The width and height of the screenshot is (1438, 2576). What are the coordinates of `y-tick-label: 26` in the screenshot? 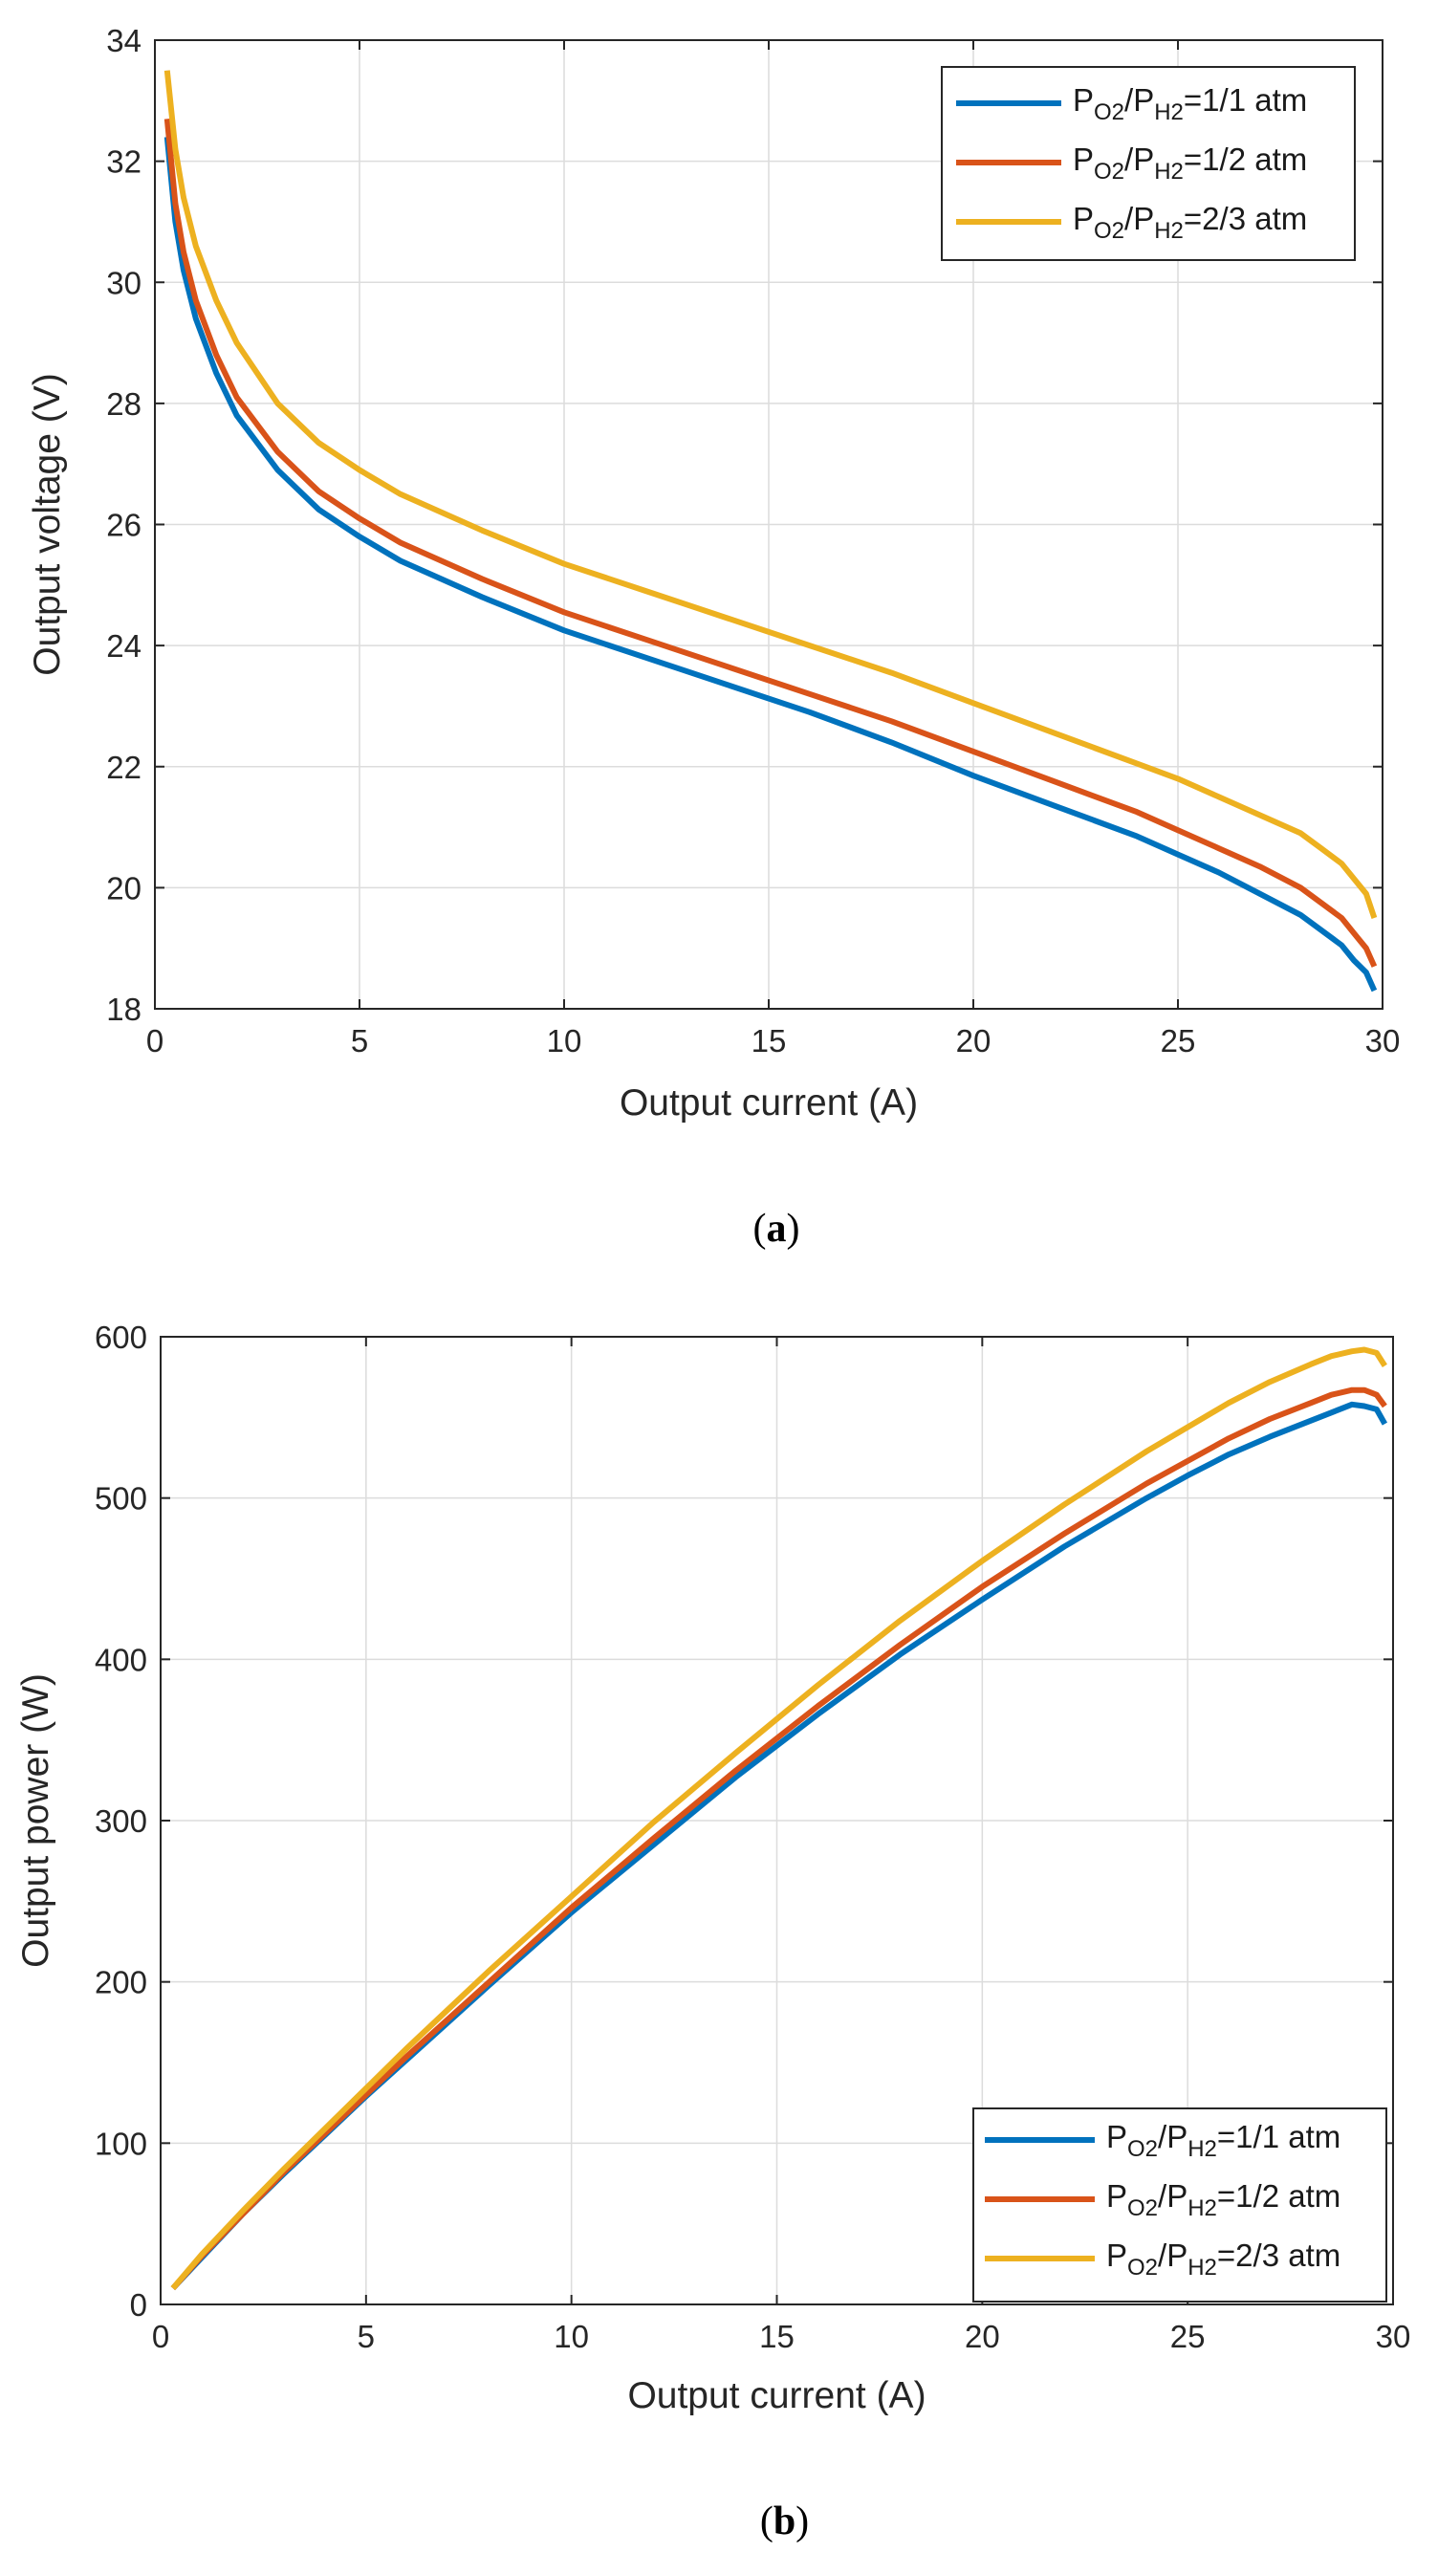 It's located at (124, 525).